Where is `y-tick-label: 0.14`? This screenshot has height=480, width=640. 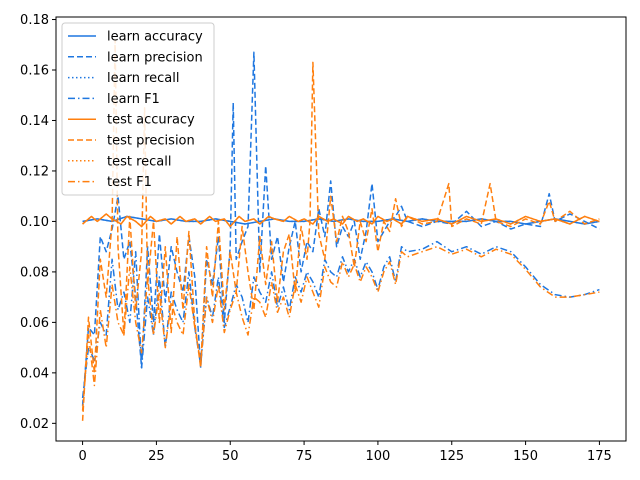 y-tick-label: 0.14 is located at coordinates (34, 121).